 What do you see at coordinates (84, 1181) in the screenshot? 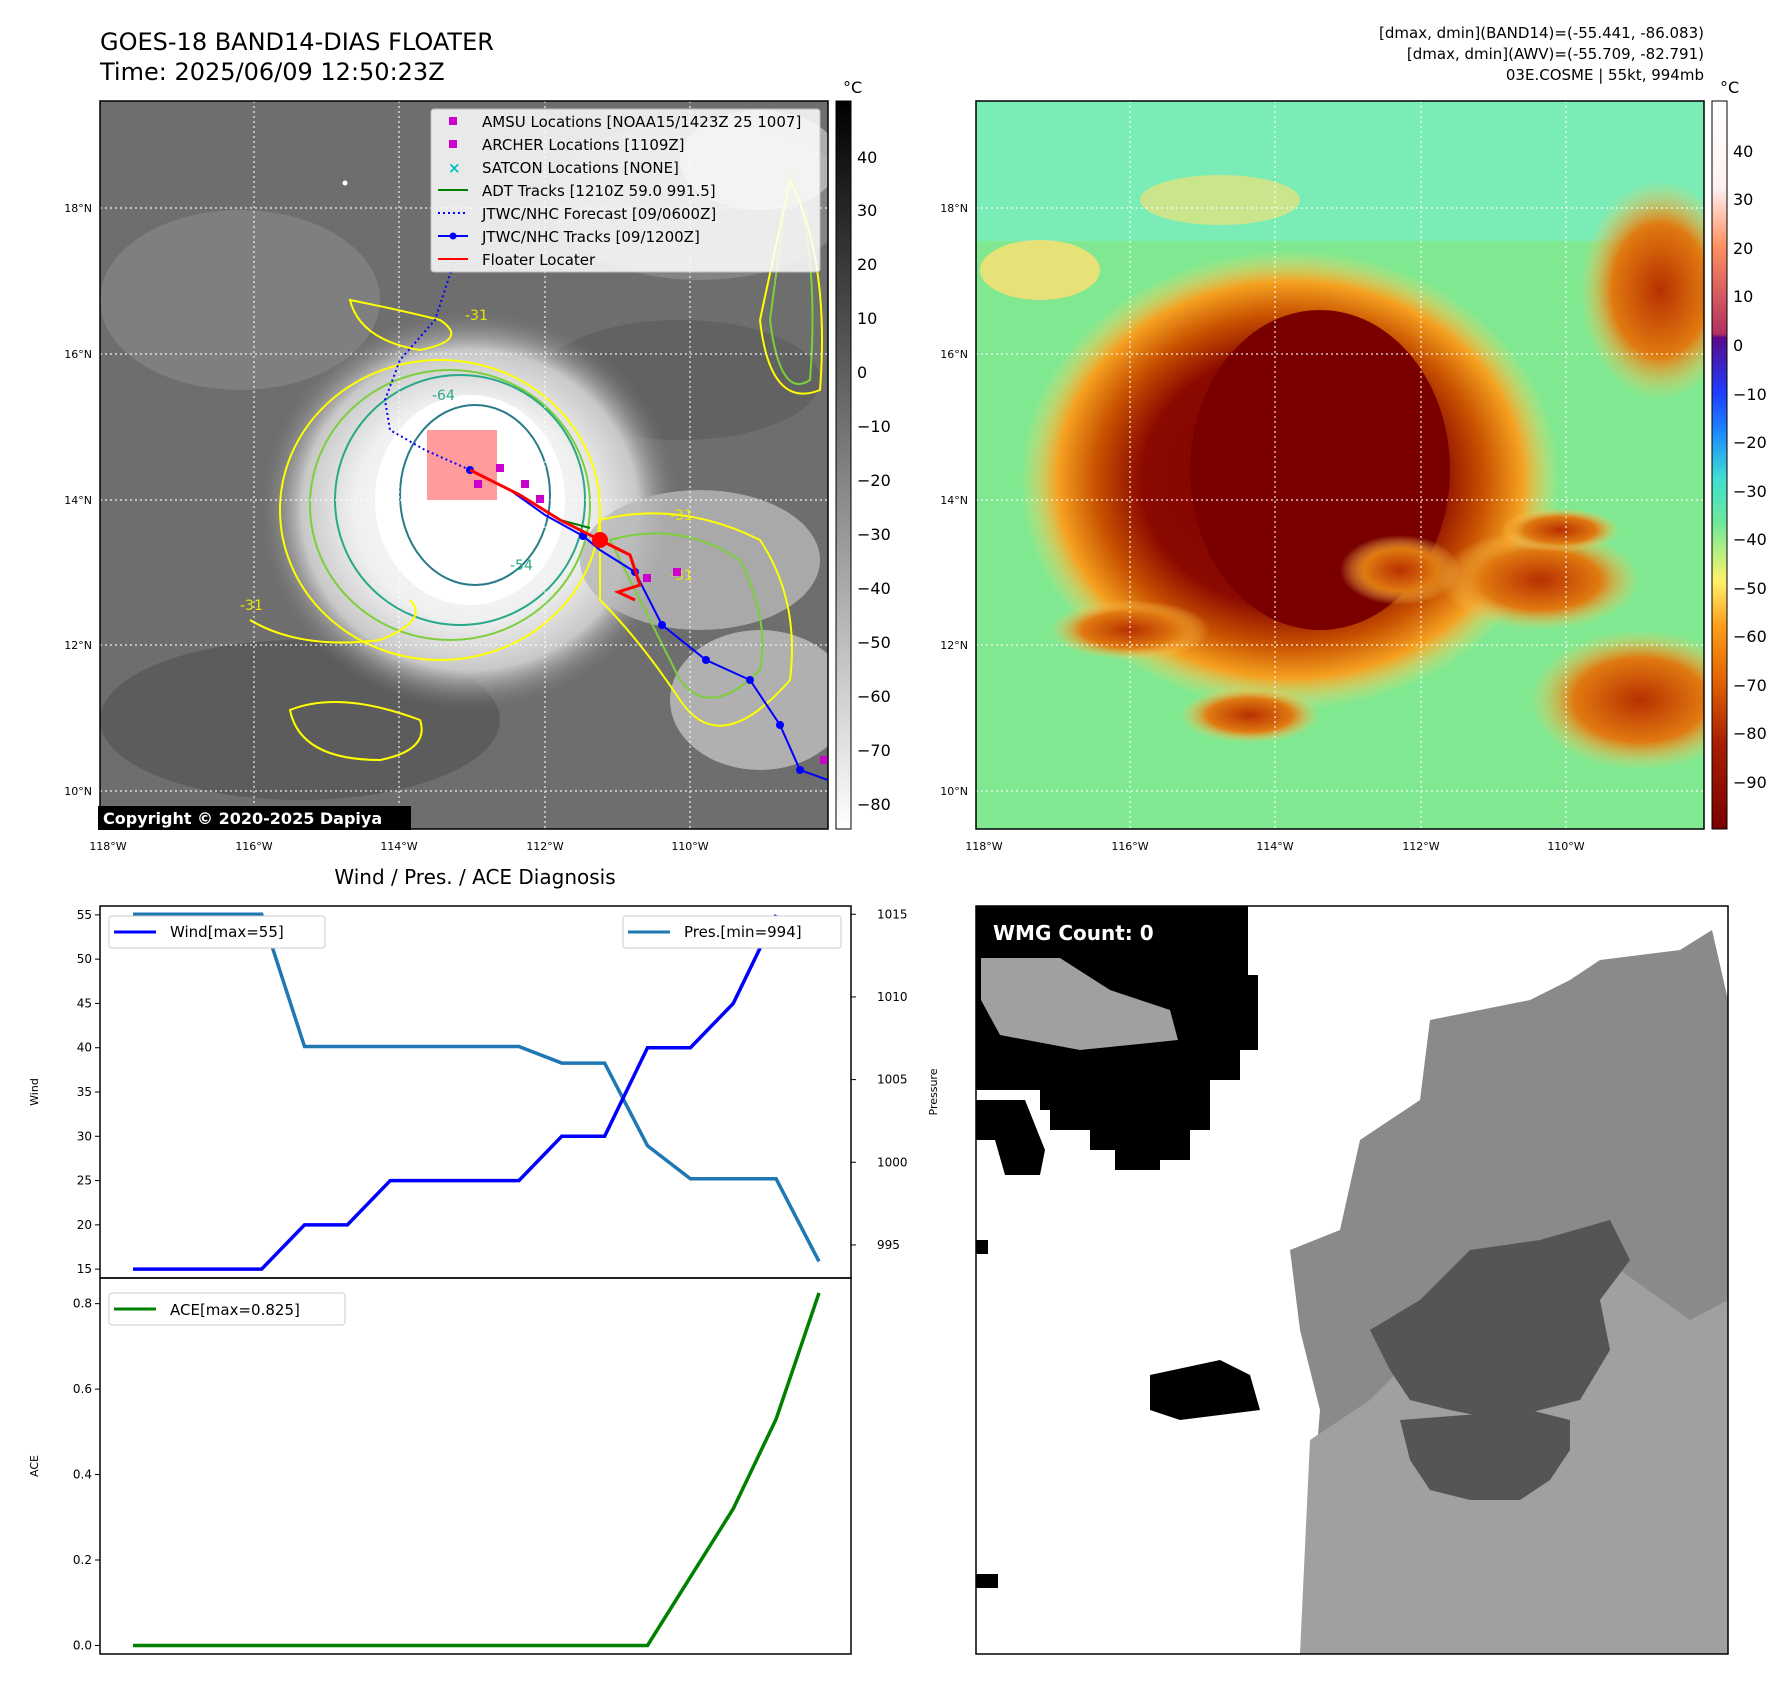
I see `wind-ytick-label: 25` at bounding box center [84, 1181].